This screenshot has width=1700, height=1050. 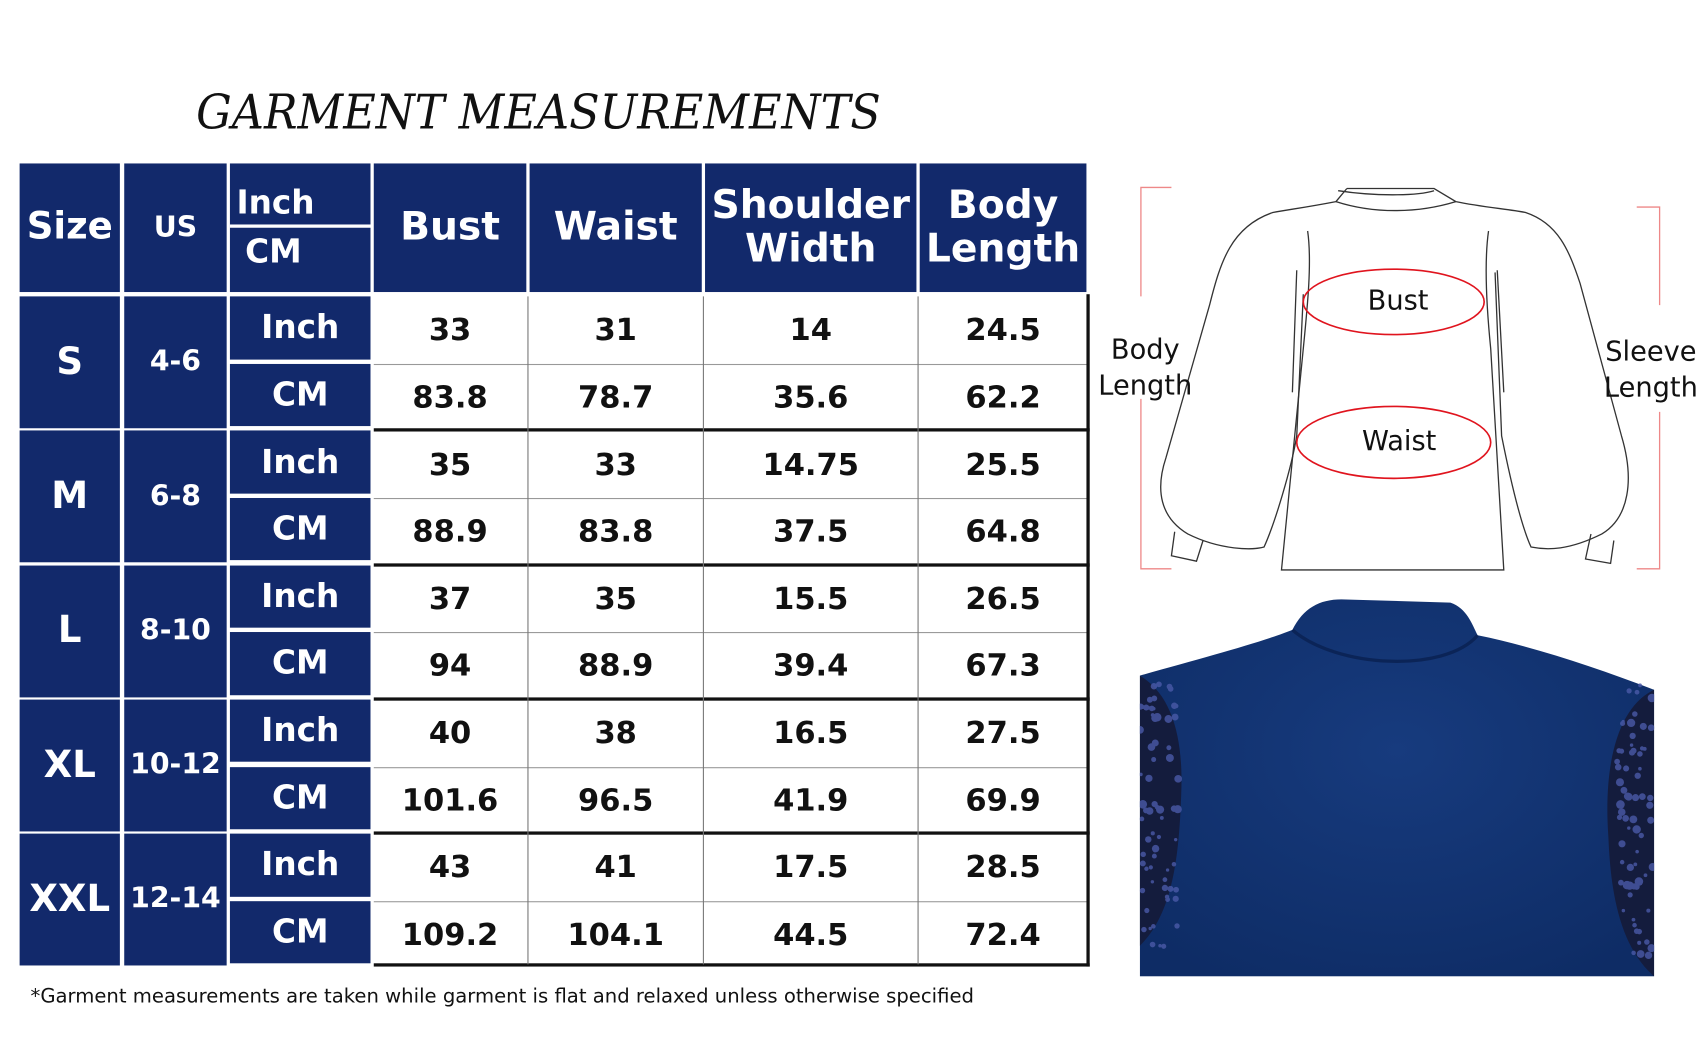 What do you see at coordinates (811, 733) in the screenshot?
I see `inch-value-cell: 16.5` at bounding box center [811, 733].